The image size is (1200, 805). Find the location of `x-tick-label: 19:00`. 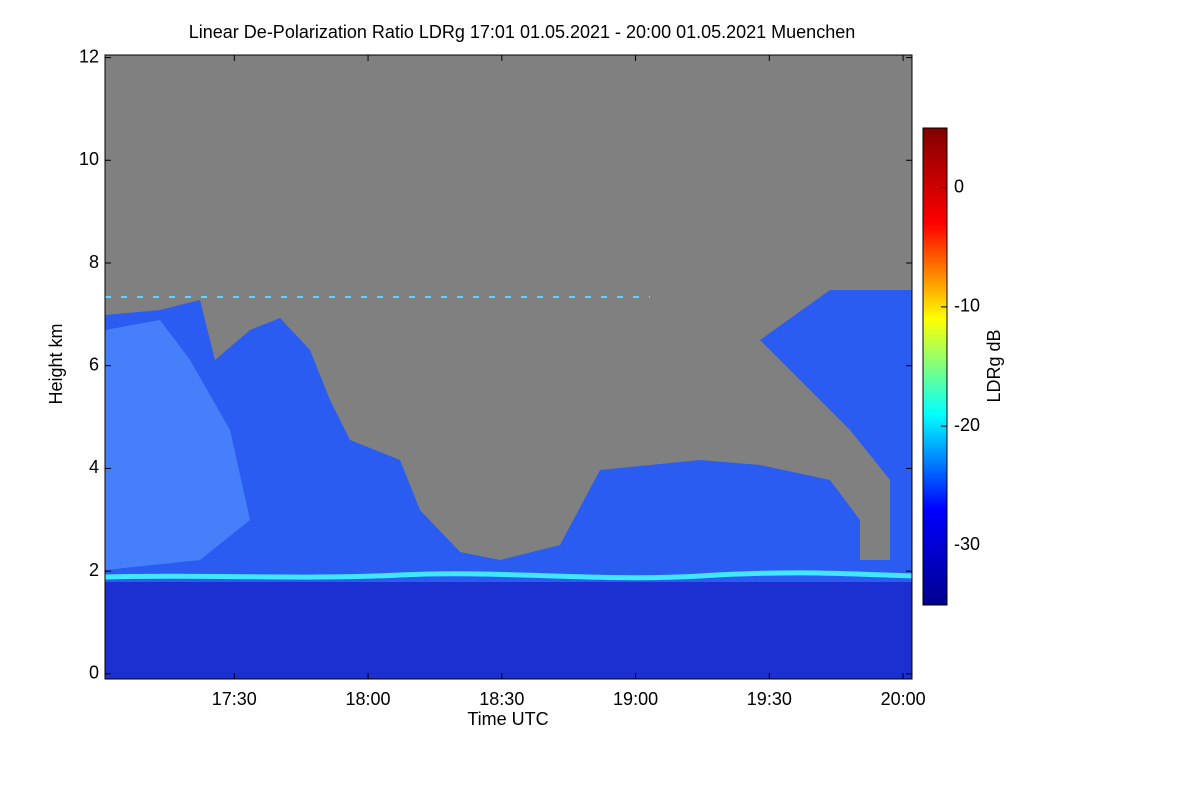

x-tick-label: 19:00 is located at coordinates (635, 699).